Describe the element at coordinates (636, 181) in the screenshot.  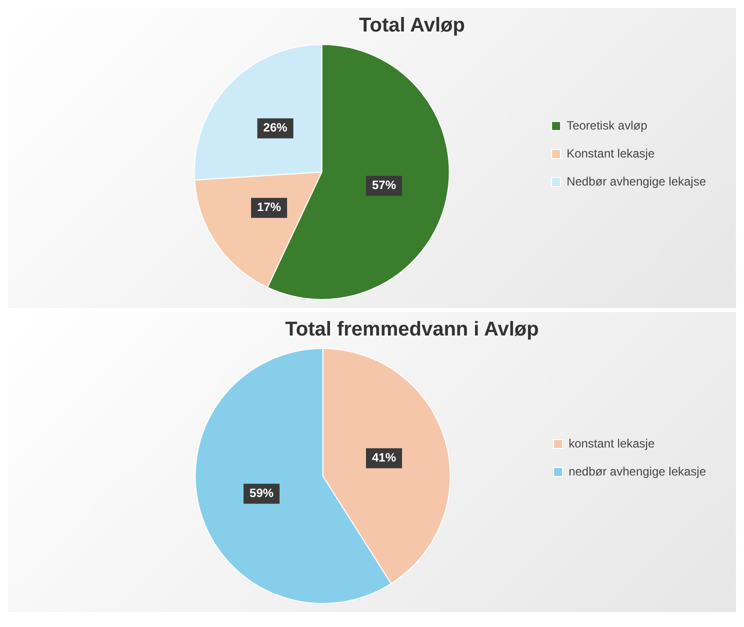
I see `legend-label: Nedbør avhengige lekajse` at that location.